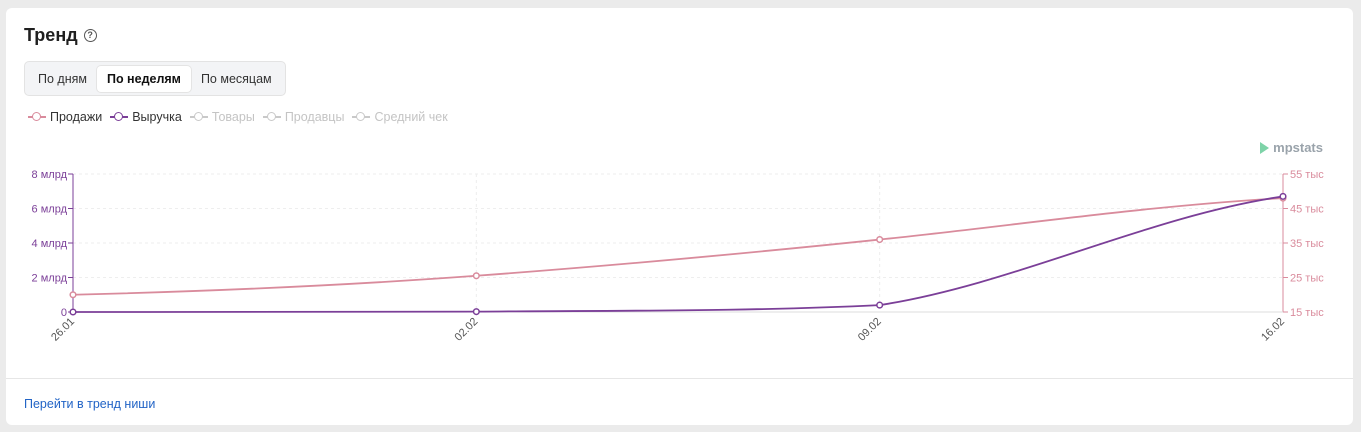 The width and height of the screenshot is (1361, 432). I want to click on y-right-tick-label: 45 тыс, so click(1307, 210).